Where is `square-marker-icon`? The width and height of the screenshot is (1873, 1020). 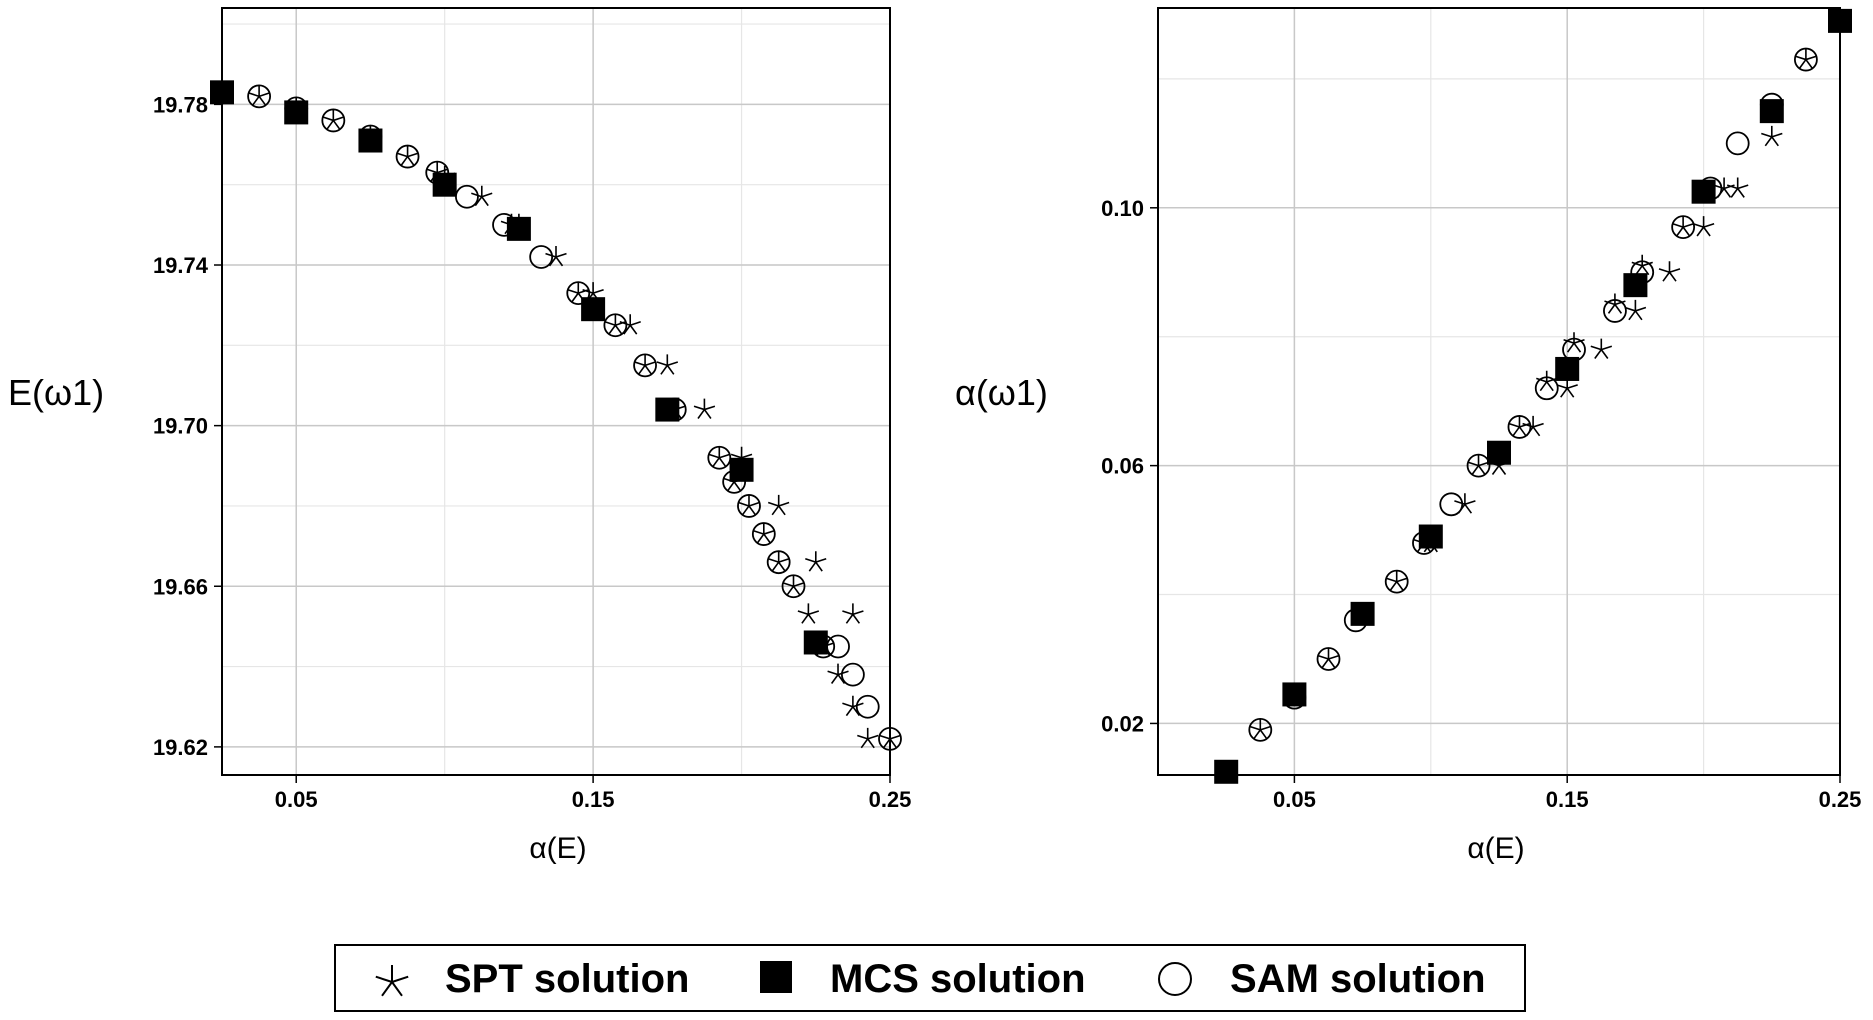 square-marker-icon is located at coordinates (776, 977).